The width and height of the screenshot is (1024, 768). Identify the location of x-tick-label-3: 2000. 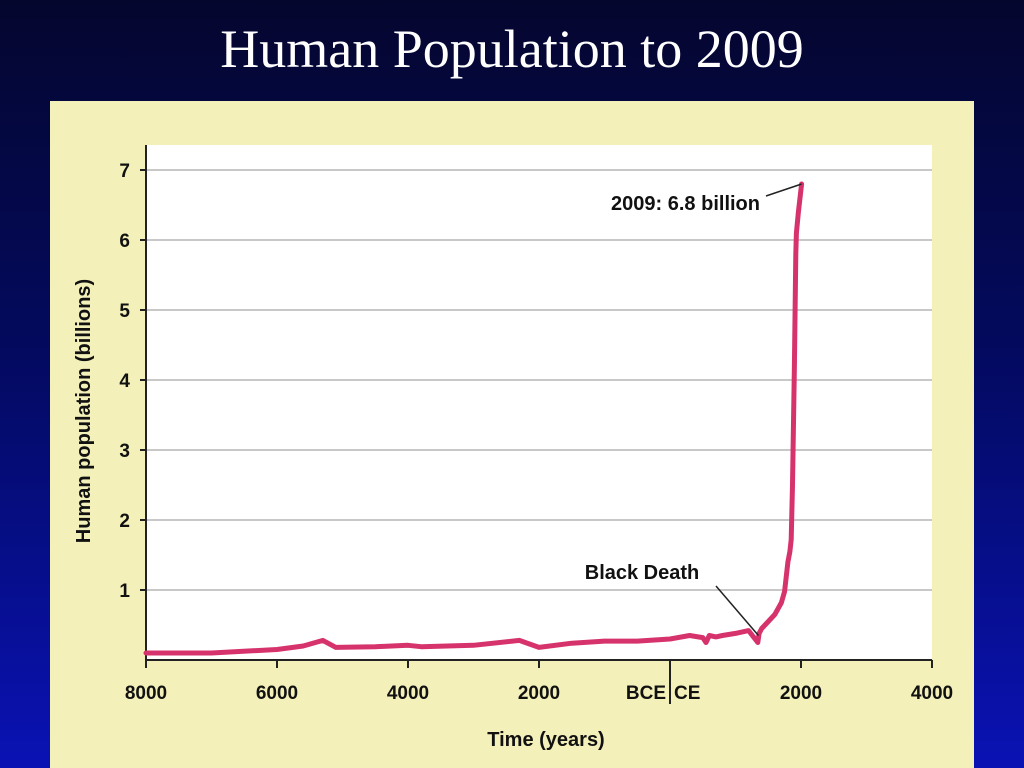
(539, 693).